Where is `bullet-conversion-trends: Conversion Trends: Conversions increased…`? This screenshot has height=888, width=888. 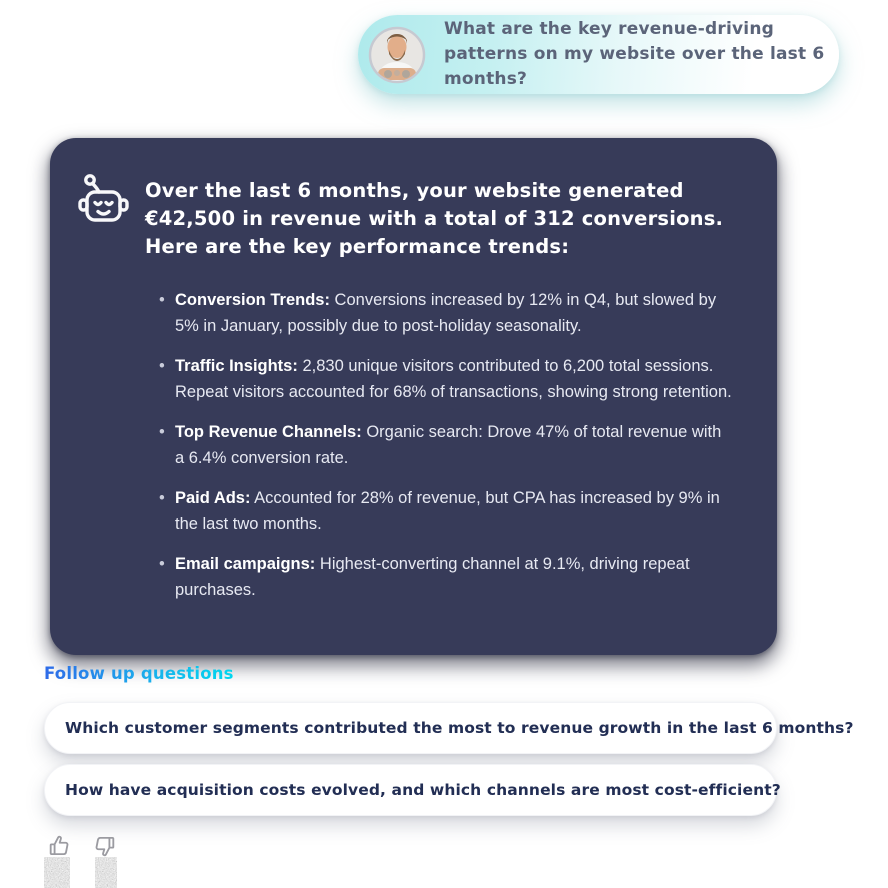
bullet-conversion-trends: Conversion Trends: Conversions increased… is located at coordinates (444, 313).